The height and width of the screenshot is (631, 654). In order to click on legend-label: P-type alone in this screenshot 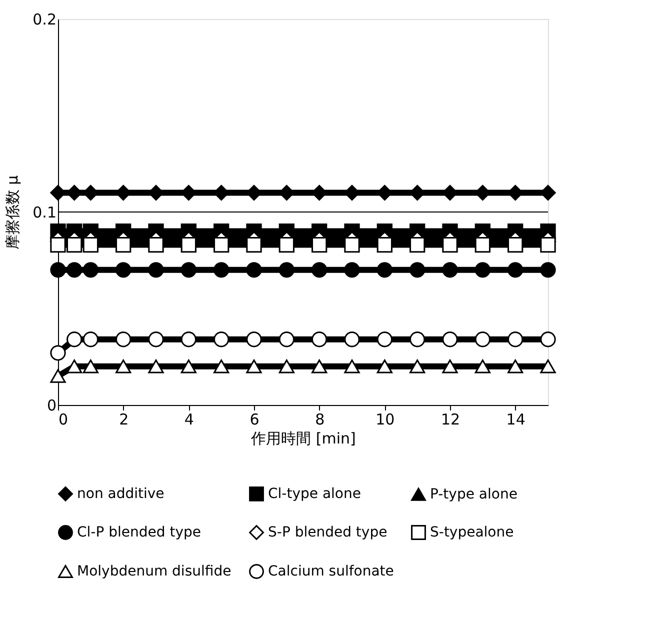, I will do `click(474, 494)`.